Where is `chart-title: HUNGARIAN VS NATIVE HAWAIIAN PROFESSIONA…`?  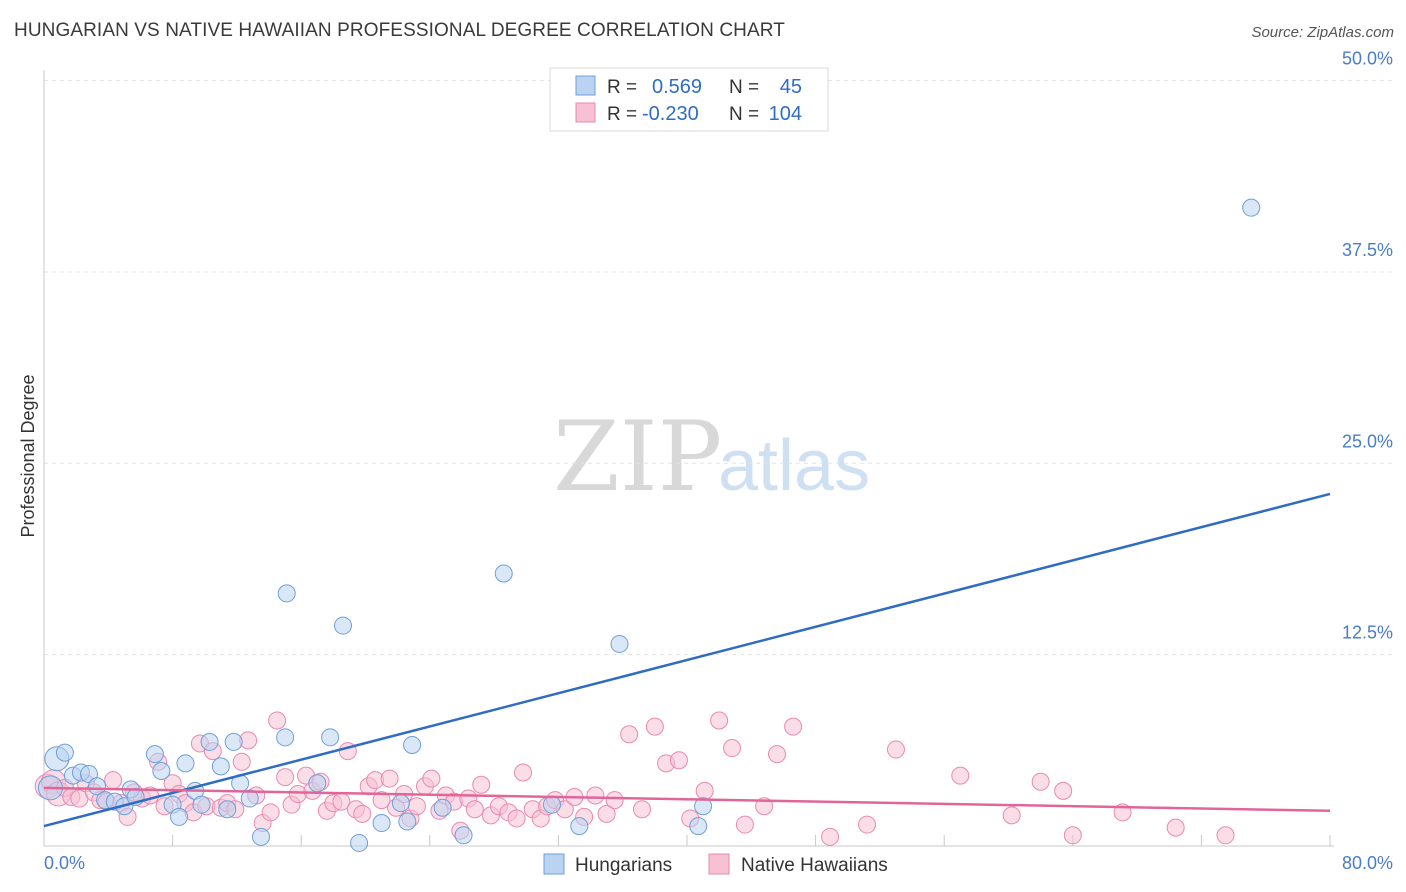
chart-title: HUNGARIAN VS NATIVE HAWAIIAN PROFESSIONA… is located at coordinates (399, 30).